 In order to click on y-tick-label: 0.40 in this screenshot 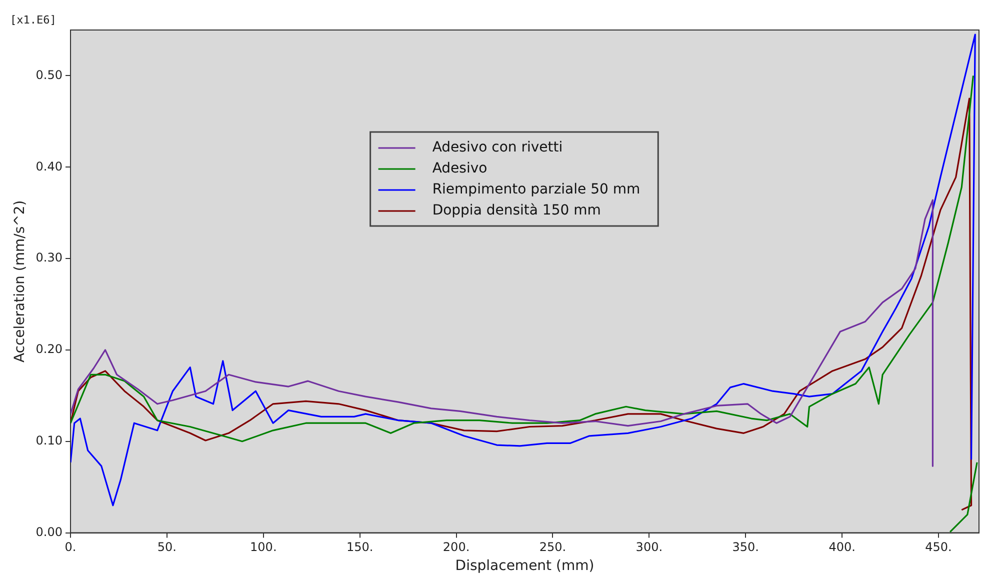, I will do `click(49, 166)`.